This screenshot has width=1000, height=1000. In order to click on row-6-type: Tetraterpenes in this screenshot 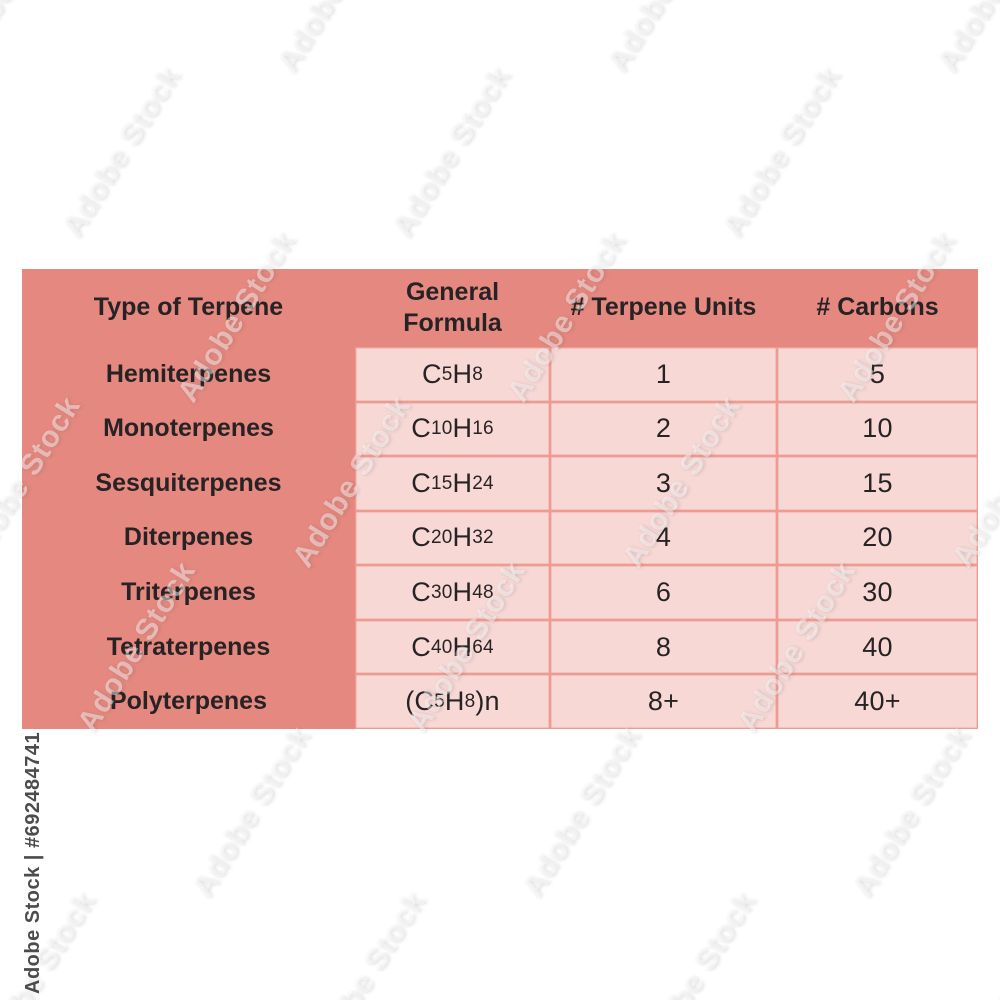, I will do `click(188, 647)`.